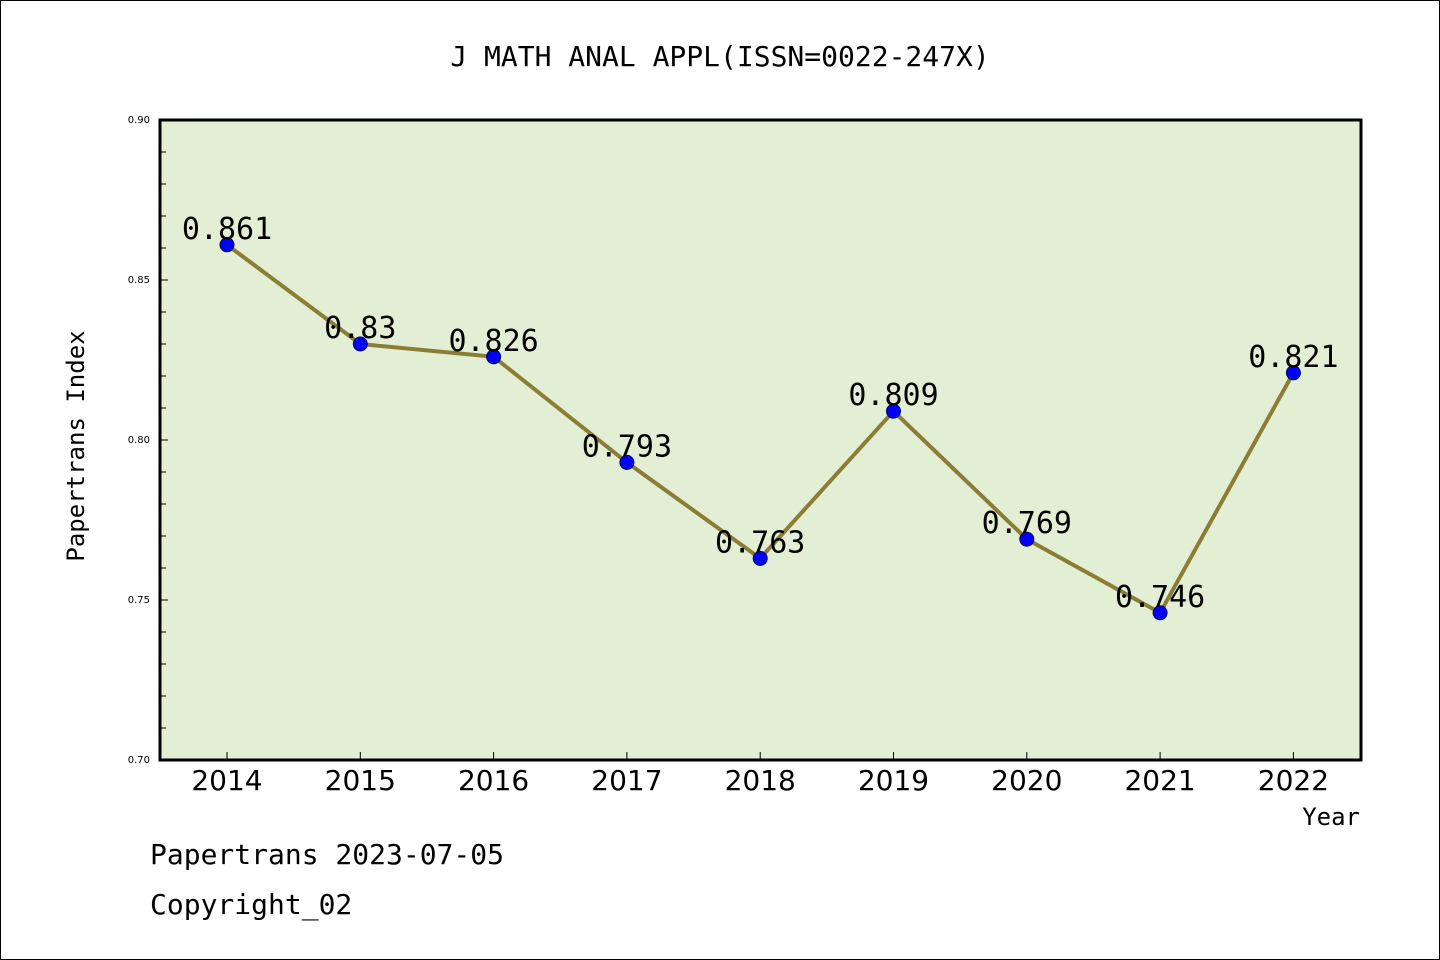 The height and width of the screenshot is (960, 1440). I want to click on y-tick-label: 0.80, so click(139, 440).